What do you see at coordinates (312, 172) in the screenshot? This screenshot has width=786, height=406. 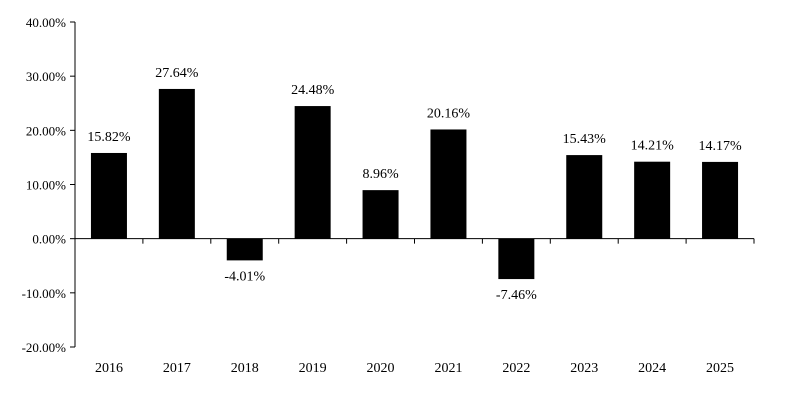 I see `bar-2019` at bounding box center [312, 172].